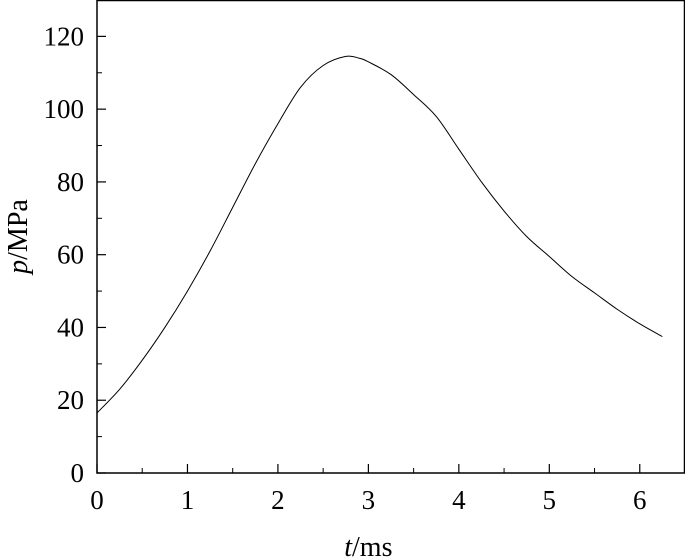 This screenshot has height=559, width=685. What do you see at coordinates (70, 400) in the screenshot?
I see `y-tick-label: 20` at bounding box center [70, 400].